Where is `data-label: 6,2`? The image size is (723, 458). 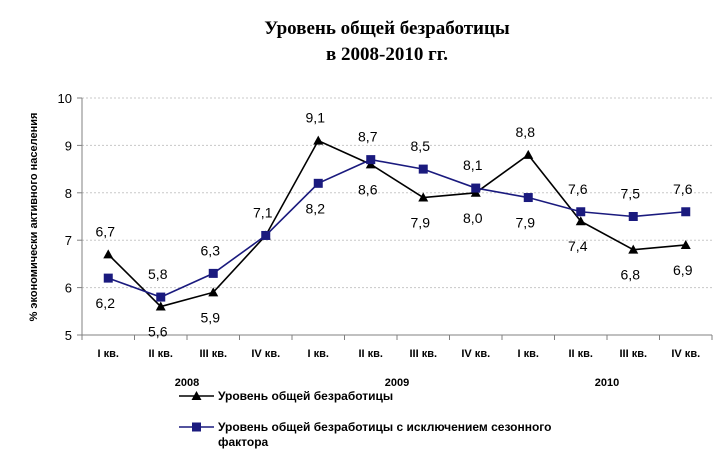
data-label: 6,2 is located at coordinates (106, 303).